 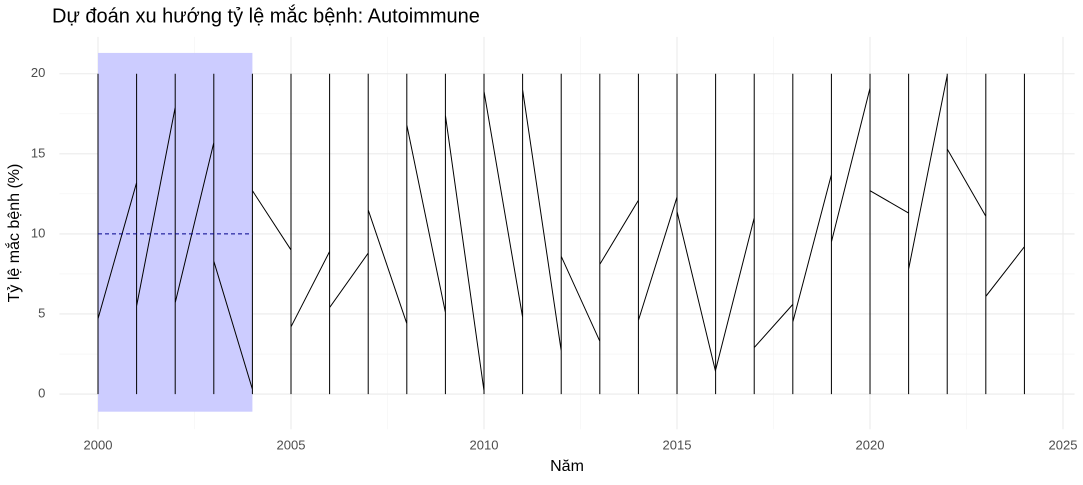 What do you see at coordinates (38, 152) in the screenshot?
I see `y-tick-label: 15` at bounding box center [38, 152].